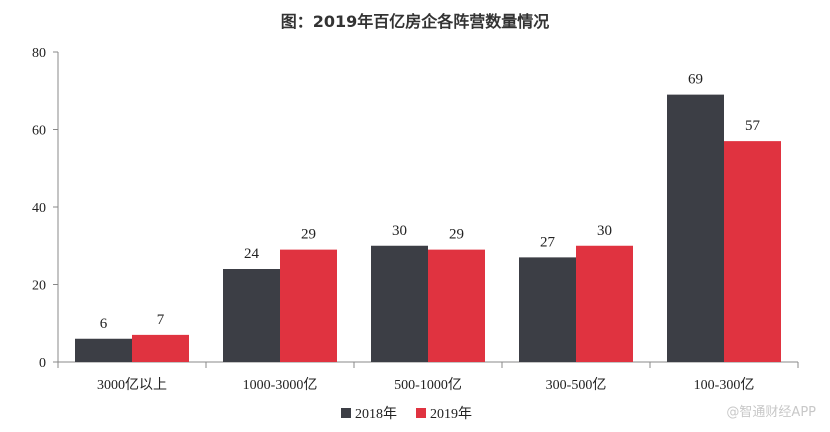 This screenshot has width=830, height=432. I want to click on data-label: 24, so click(252, 254).